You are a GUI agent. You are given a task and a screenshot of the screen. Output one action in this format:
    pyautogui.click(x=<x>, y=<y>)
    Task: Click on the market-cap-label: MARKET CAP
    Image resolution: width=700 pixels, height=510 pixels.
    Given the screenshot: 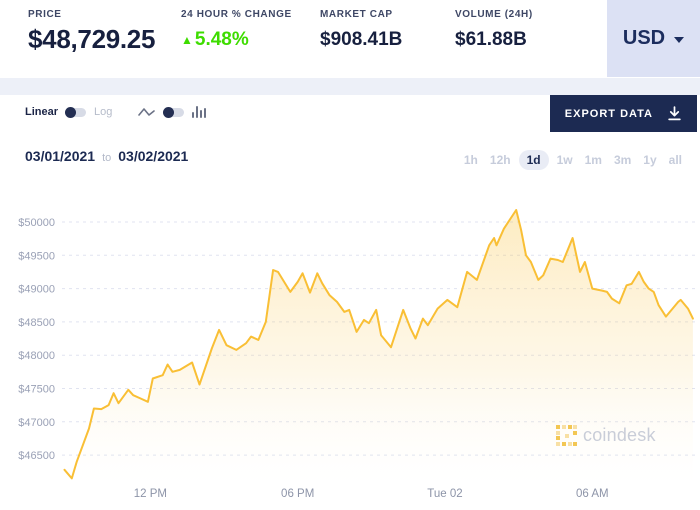 What is the action you would take?
    pyautogui.click(x=356, y=14)
    